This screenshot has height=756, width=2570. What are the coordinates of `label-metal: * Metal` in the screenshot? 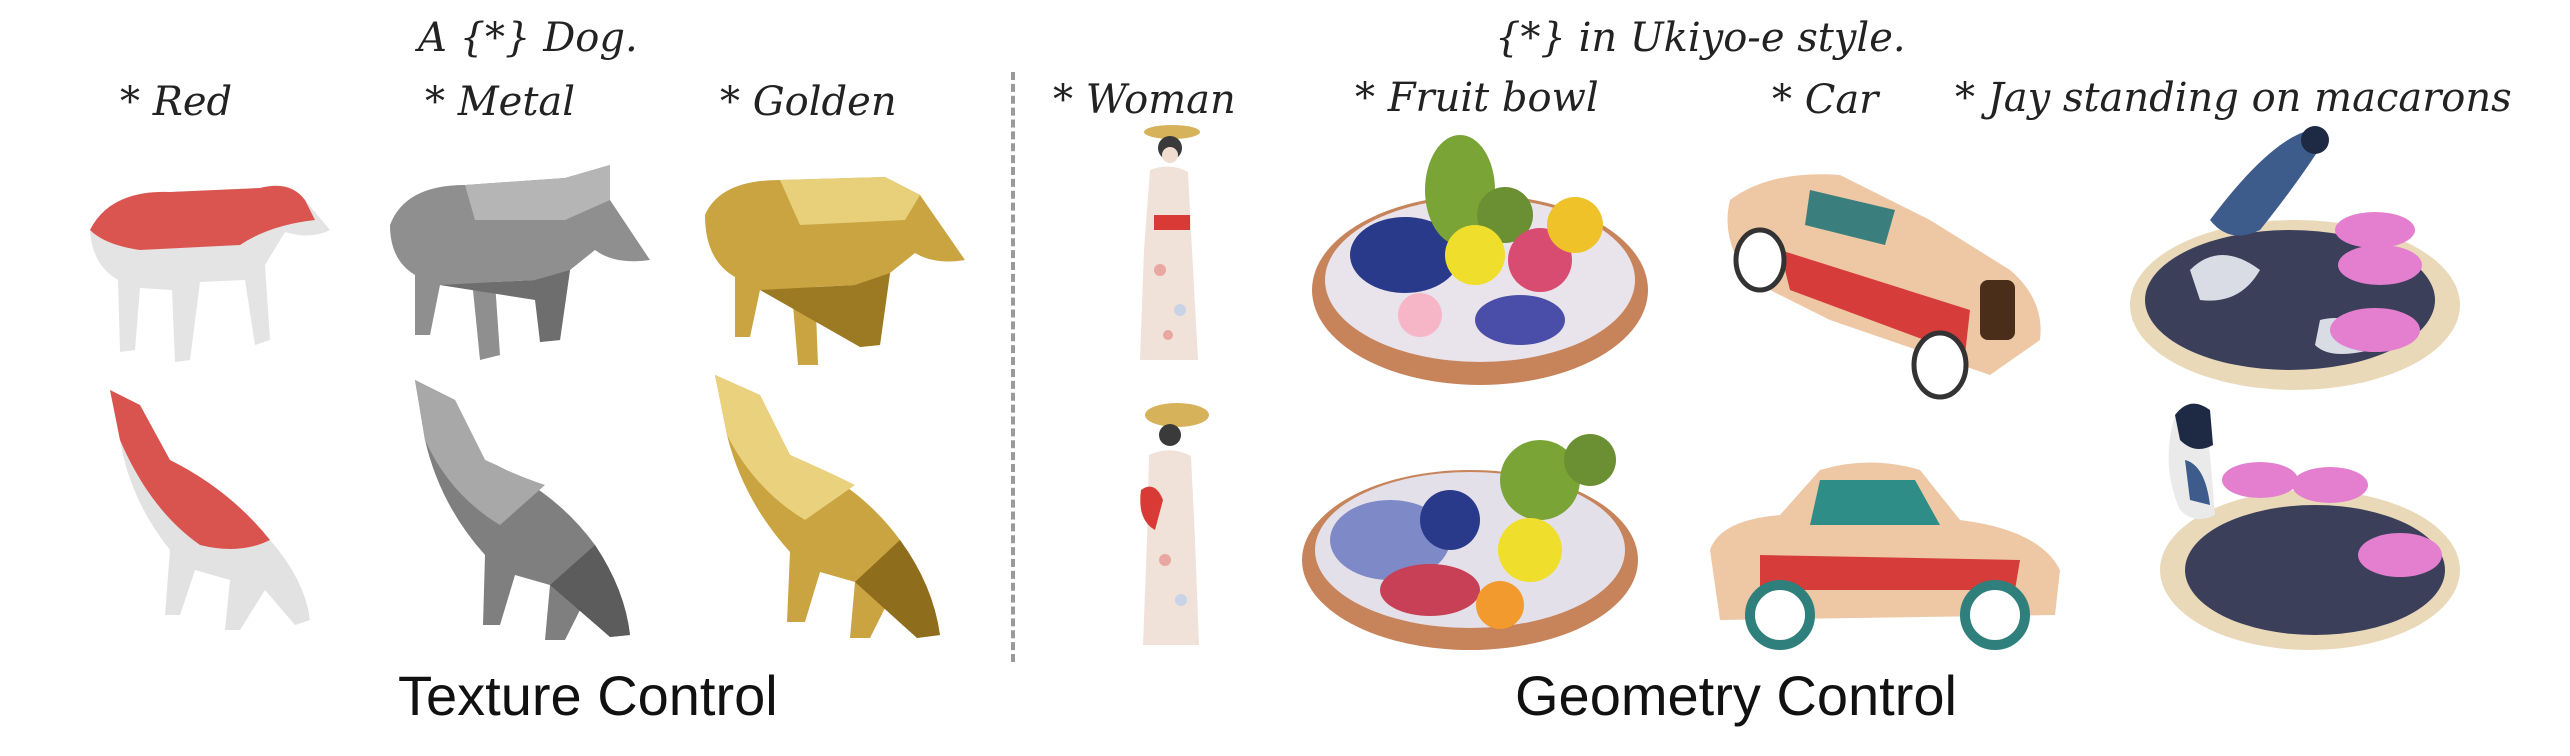 It's located at (500, 102).